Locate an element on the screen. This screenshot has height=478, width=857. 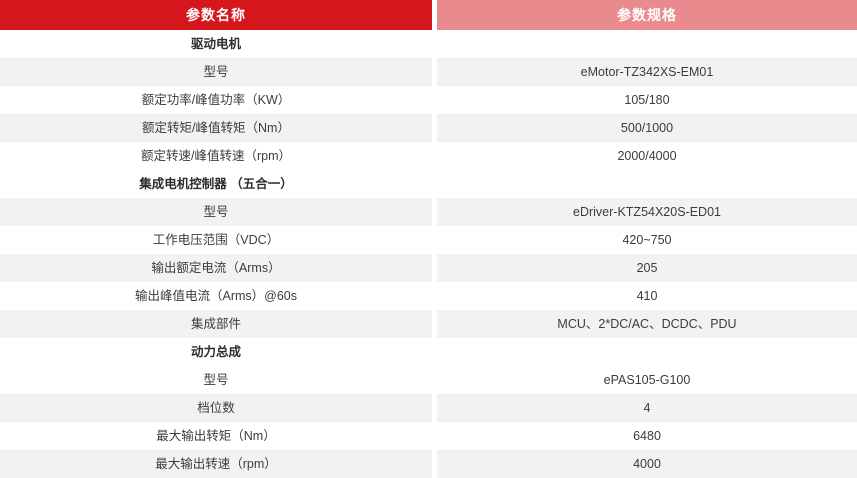
table-header-row: 参数名称 参数规格 is located at coordinates (428, 15).